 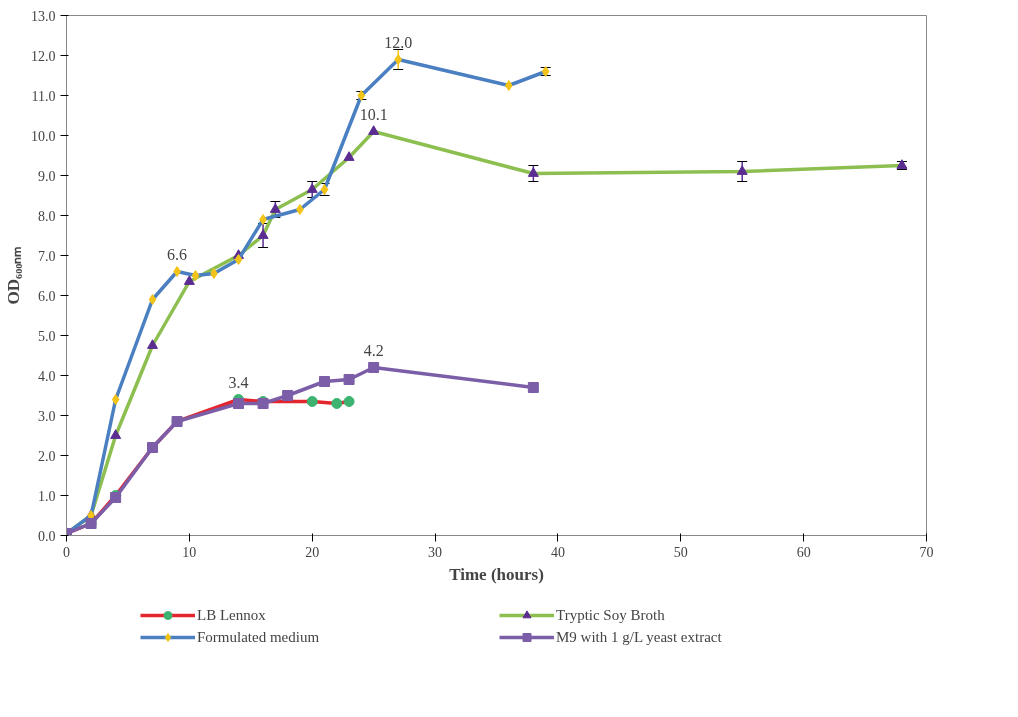 What do you see at coordinates (47, 416) in the screenshot?
I see `y-tick-label: 3.0` at bounding box center [47, 416].